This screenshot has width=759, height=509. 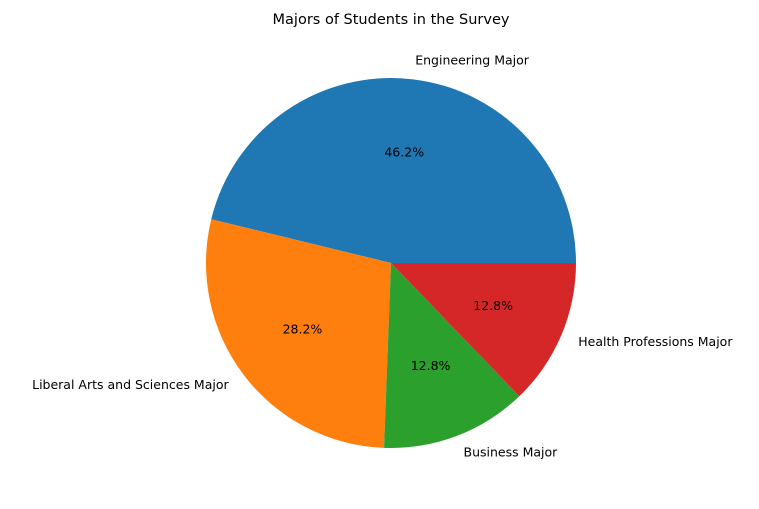 I want to click on pie-slice-health-professions-major, so click(x=483, y=330).